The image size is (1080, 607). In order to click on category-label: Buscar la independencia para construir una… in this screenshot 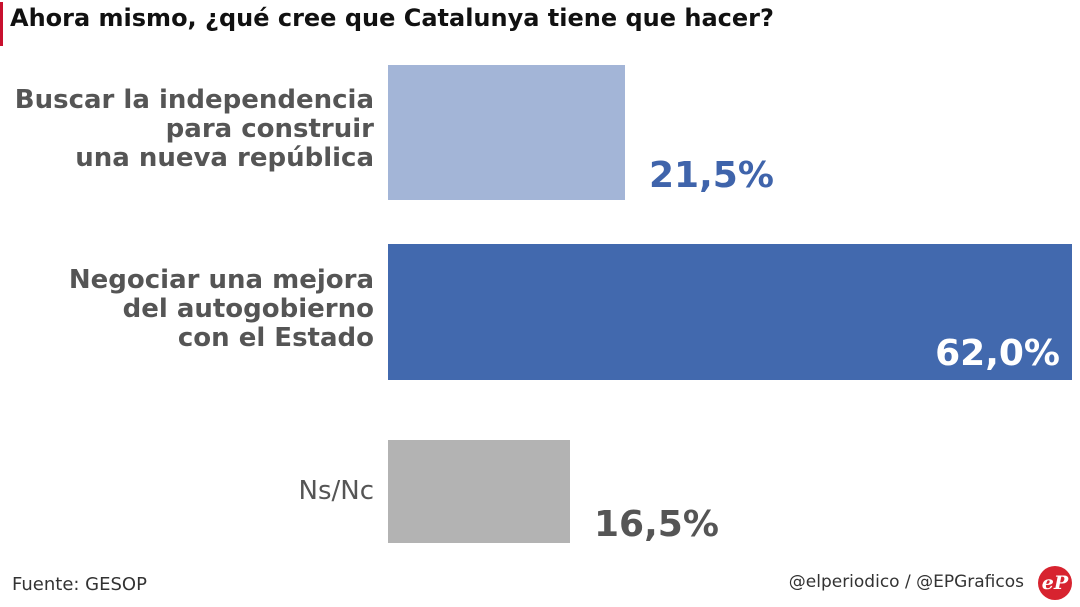, I will do `click(189, 129)`.